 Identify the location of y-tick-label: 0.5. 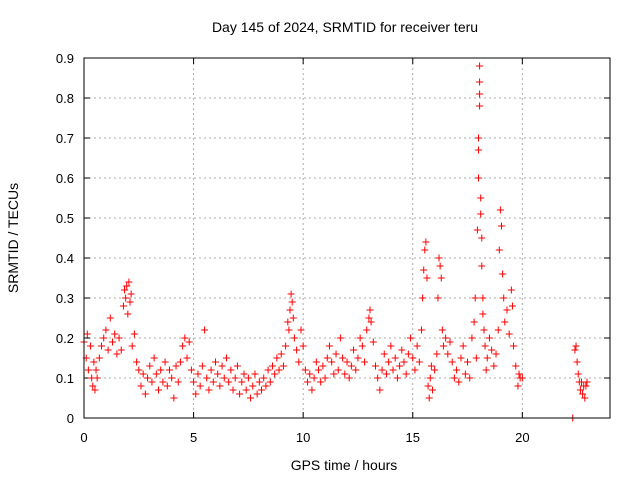
(65, 218).